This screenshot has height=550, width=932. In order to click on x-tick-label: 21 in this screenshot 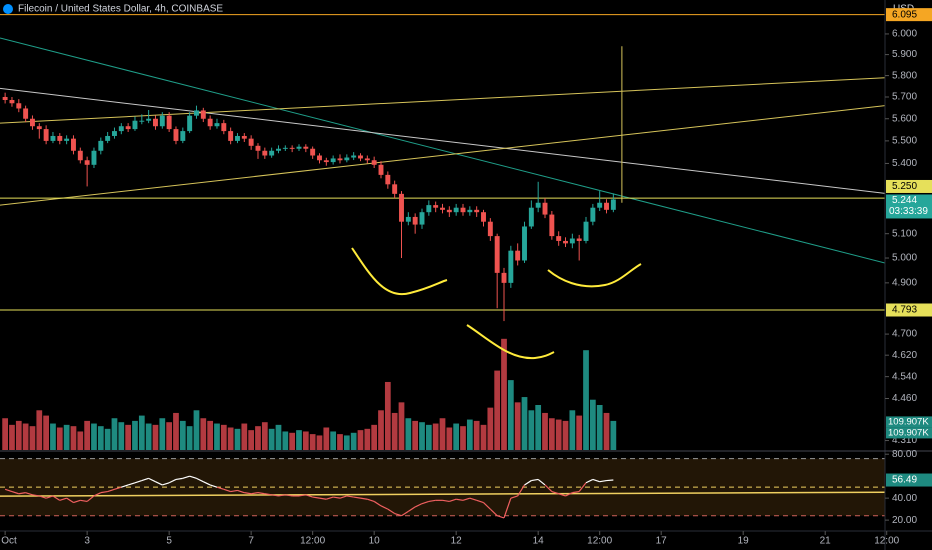, I will do `click(826, 541)`.